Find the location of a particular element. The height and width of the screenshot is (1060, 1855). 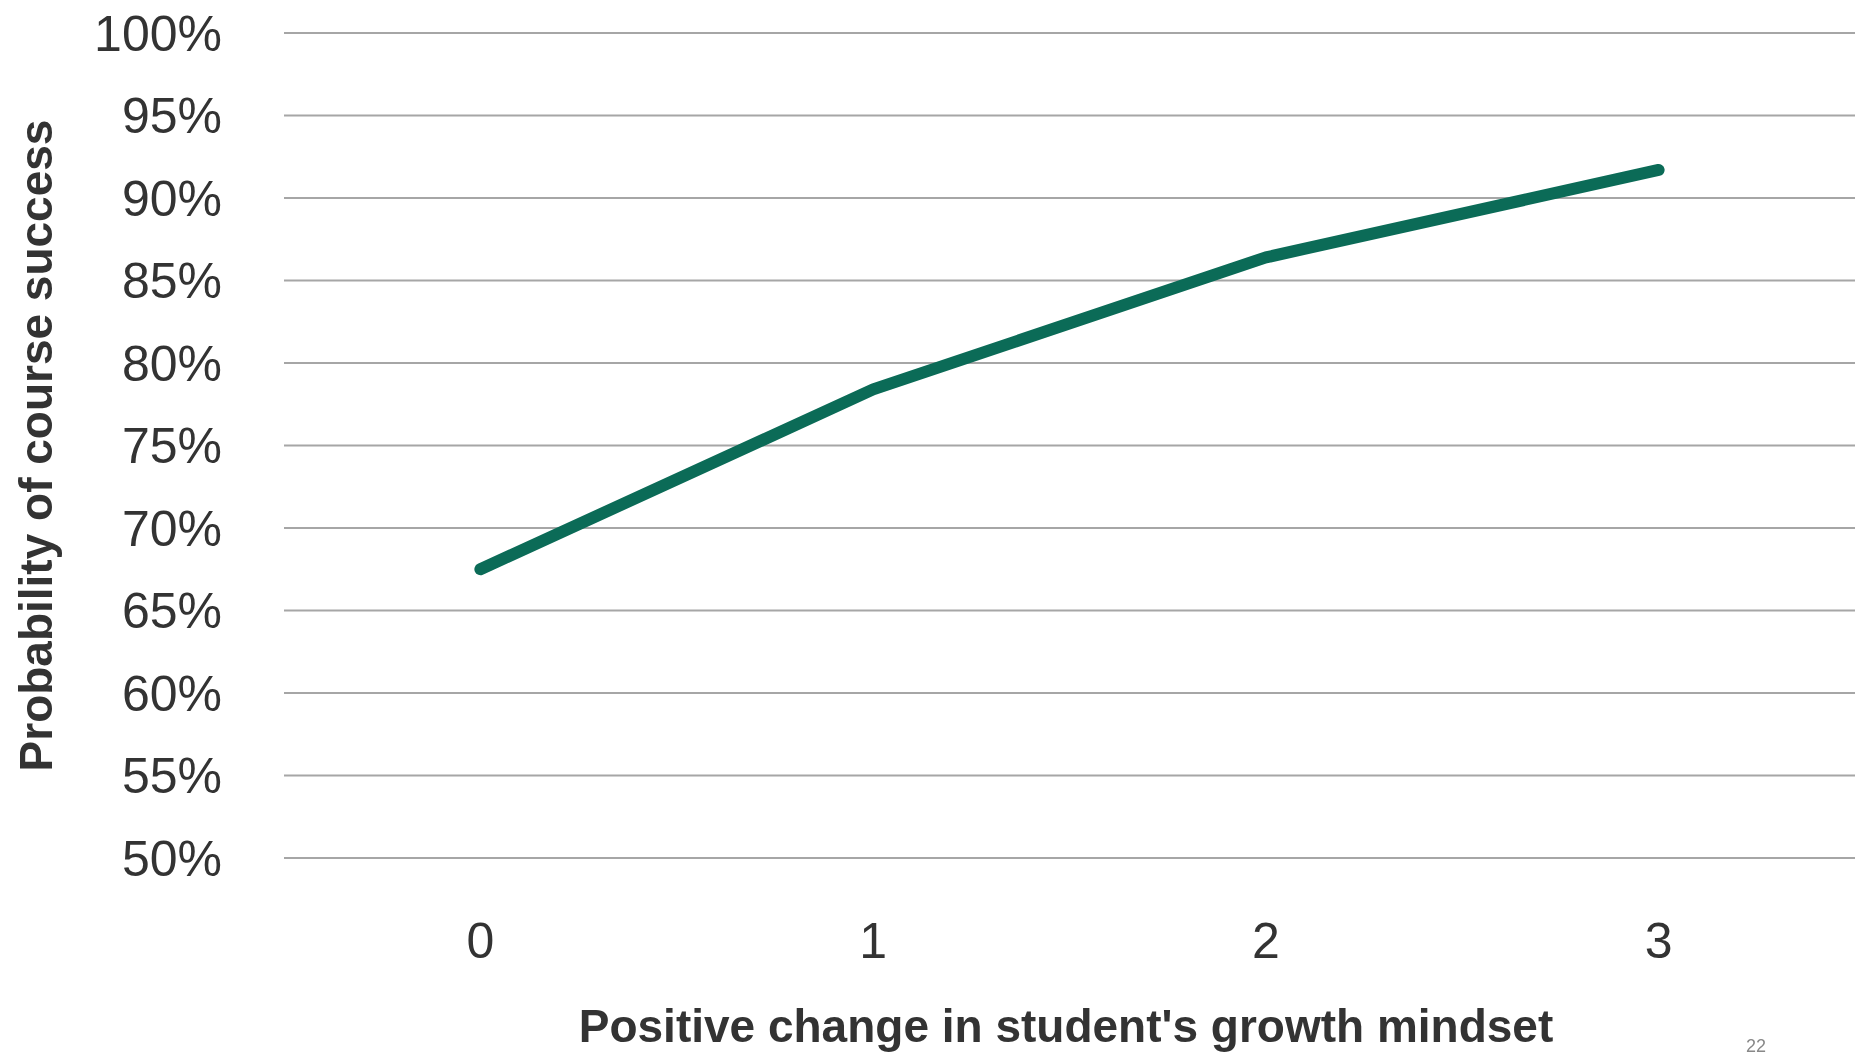

y-tick-label: 65% is located at coordinates (171, 611).